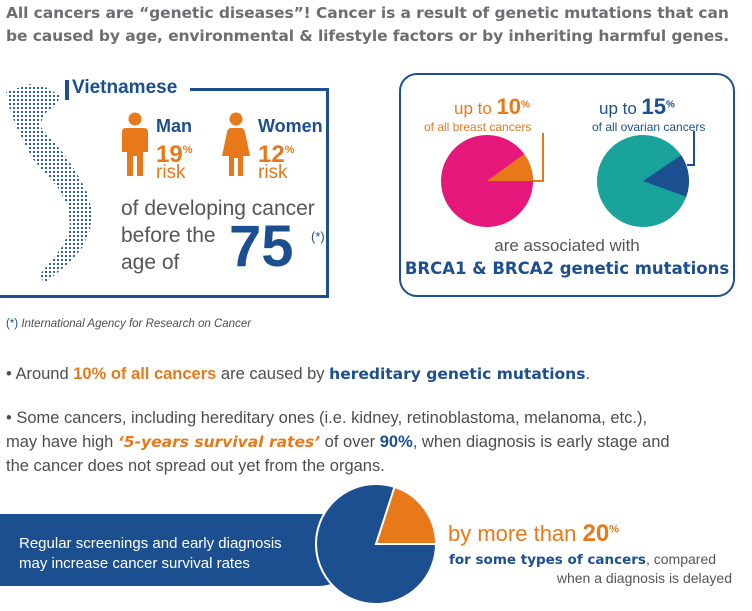 The width and height of the screenshot is (752, 611). What do you see at coordinates (681, 559) in the screenshot?
I see `survival-line2-rest: , compared` at bounding box center [681, 559].